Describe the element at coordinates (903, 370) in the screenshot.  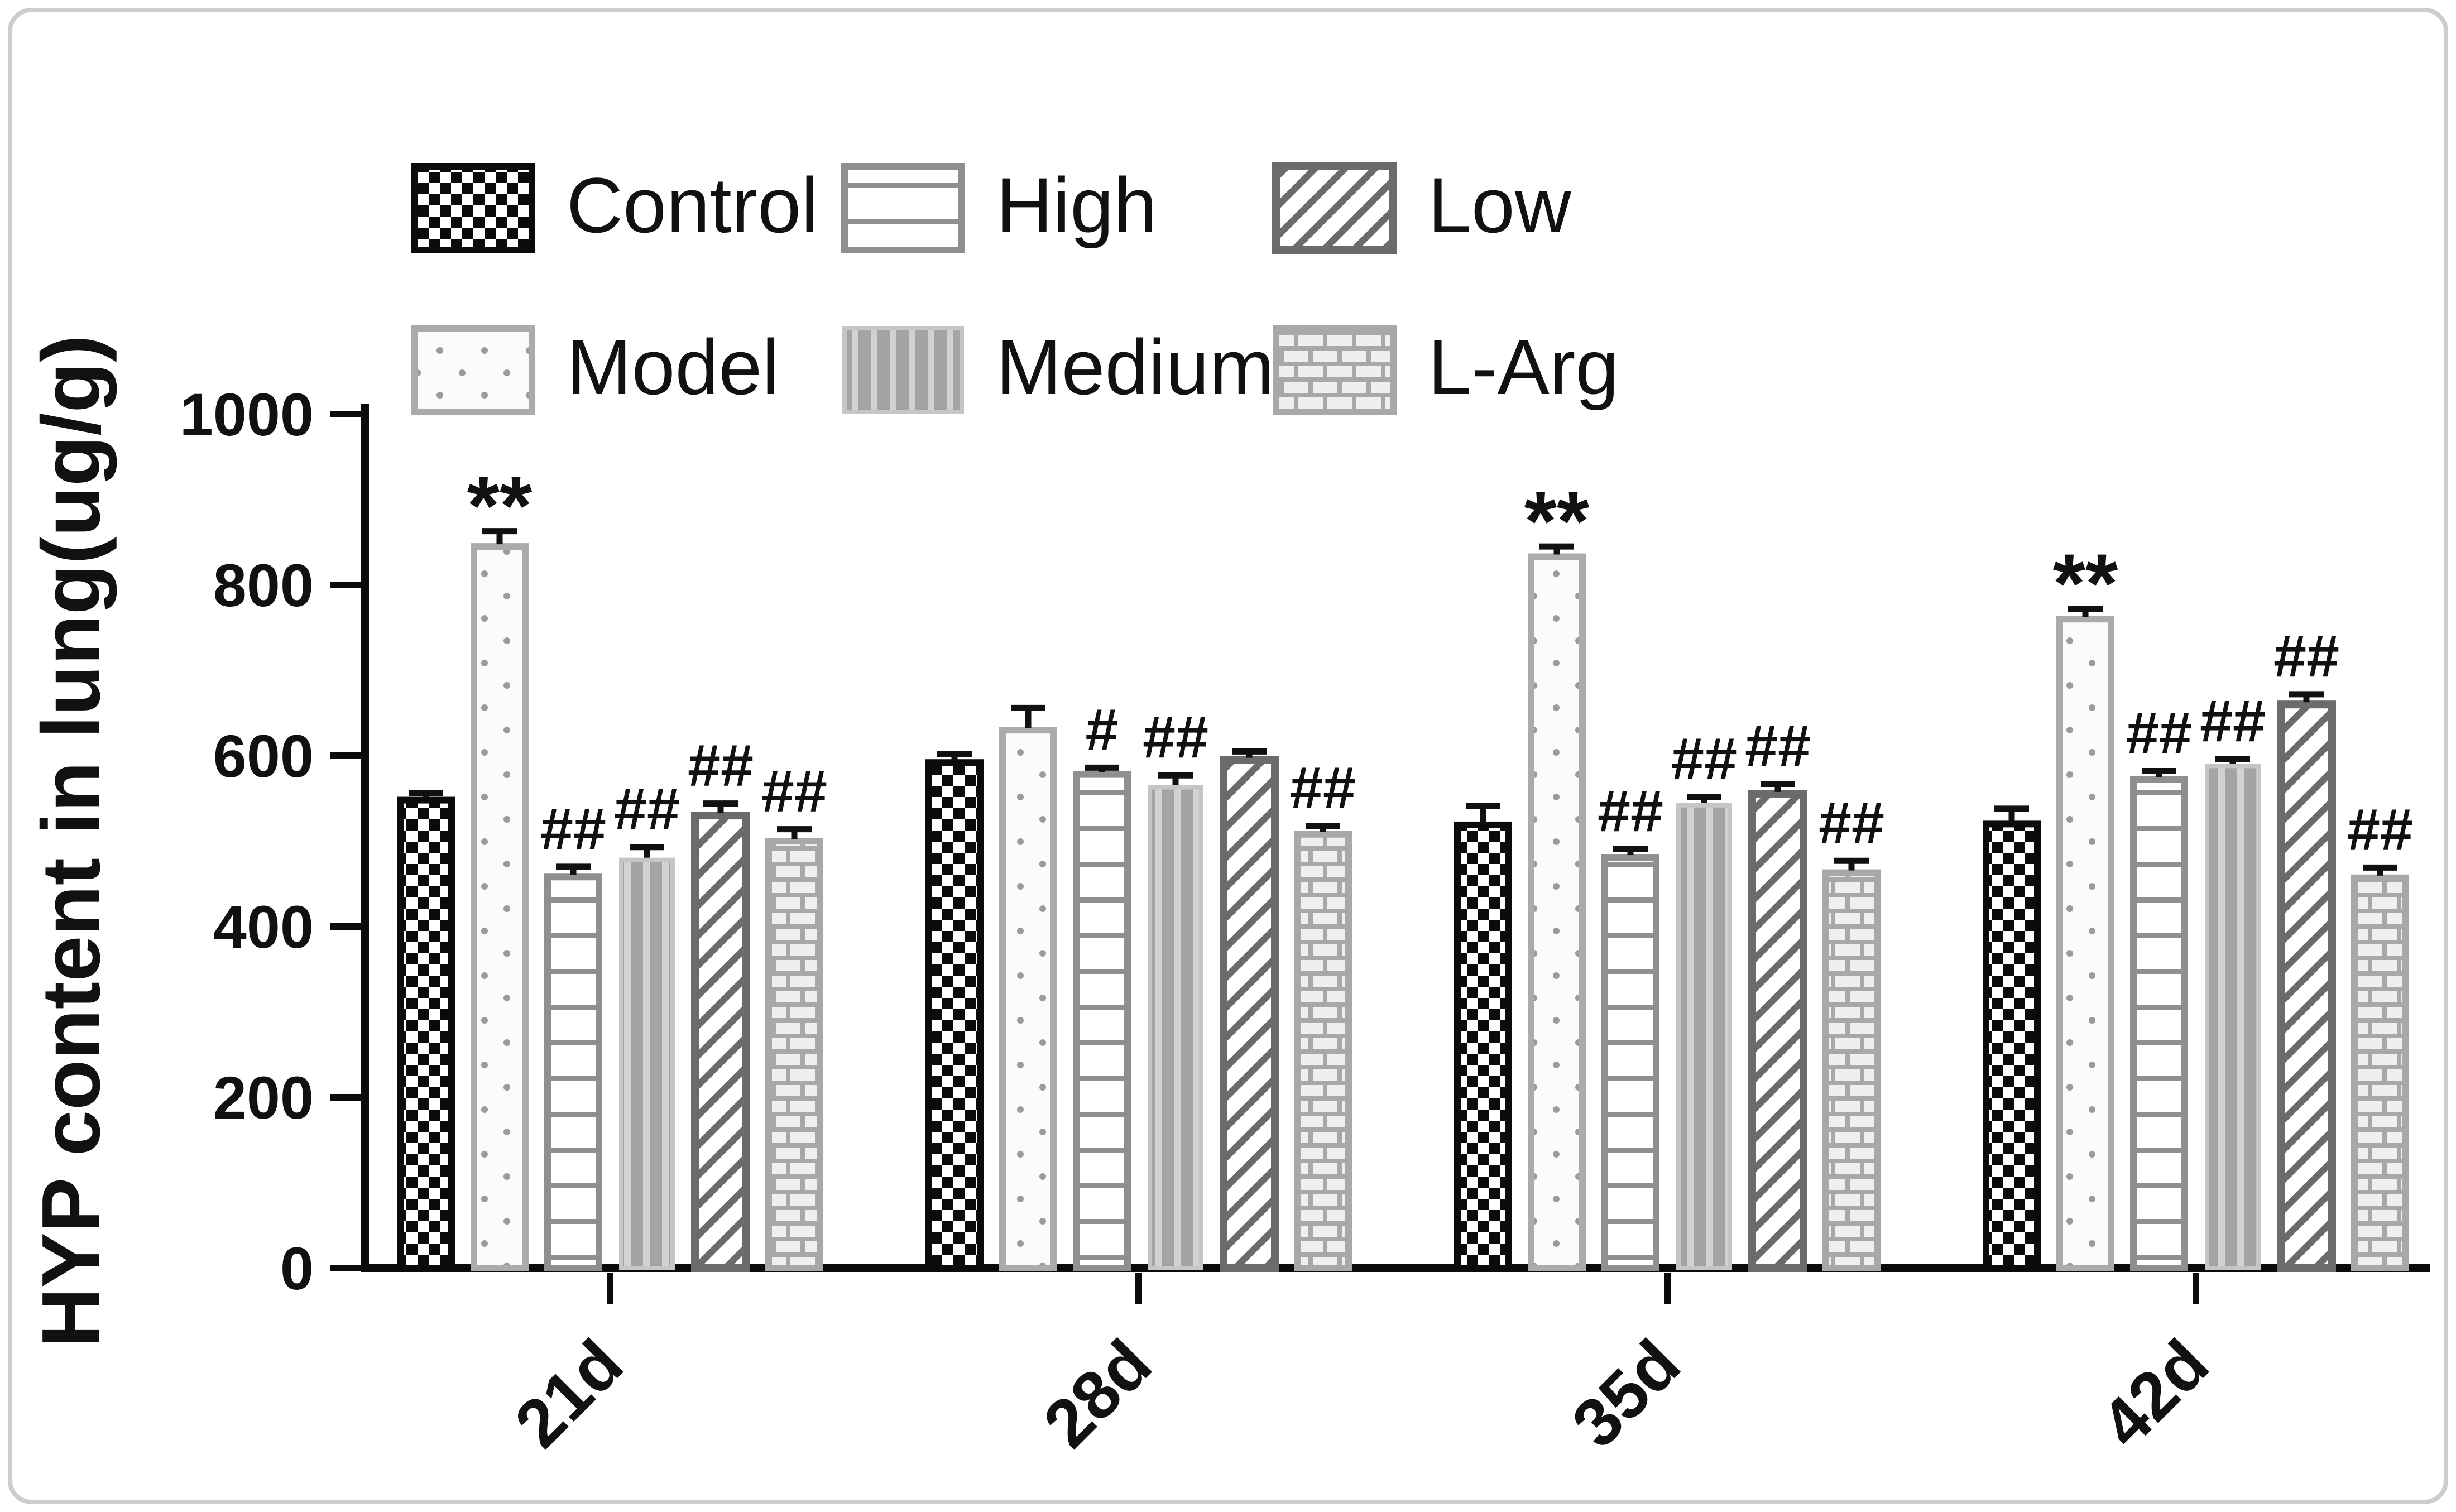
I see `legend-swatch-vertical-bars` at that location.